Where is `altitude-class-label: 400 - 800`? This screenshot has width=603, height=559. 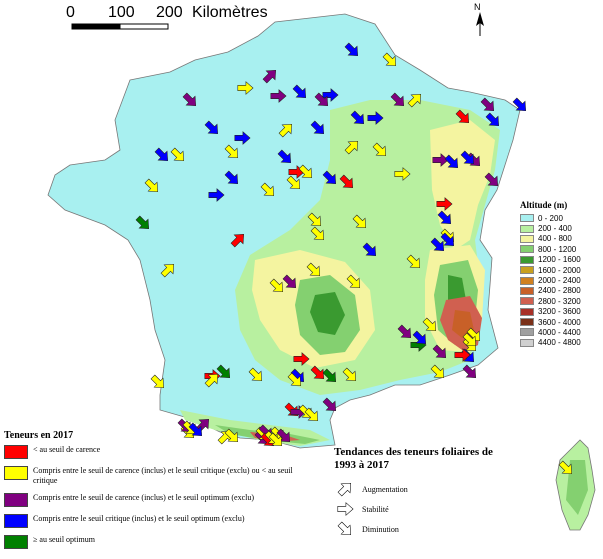 altitude-class-label: 400 - 800 is located at coordinates (555, 239).